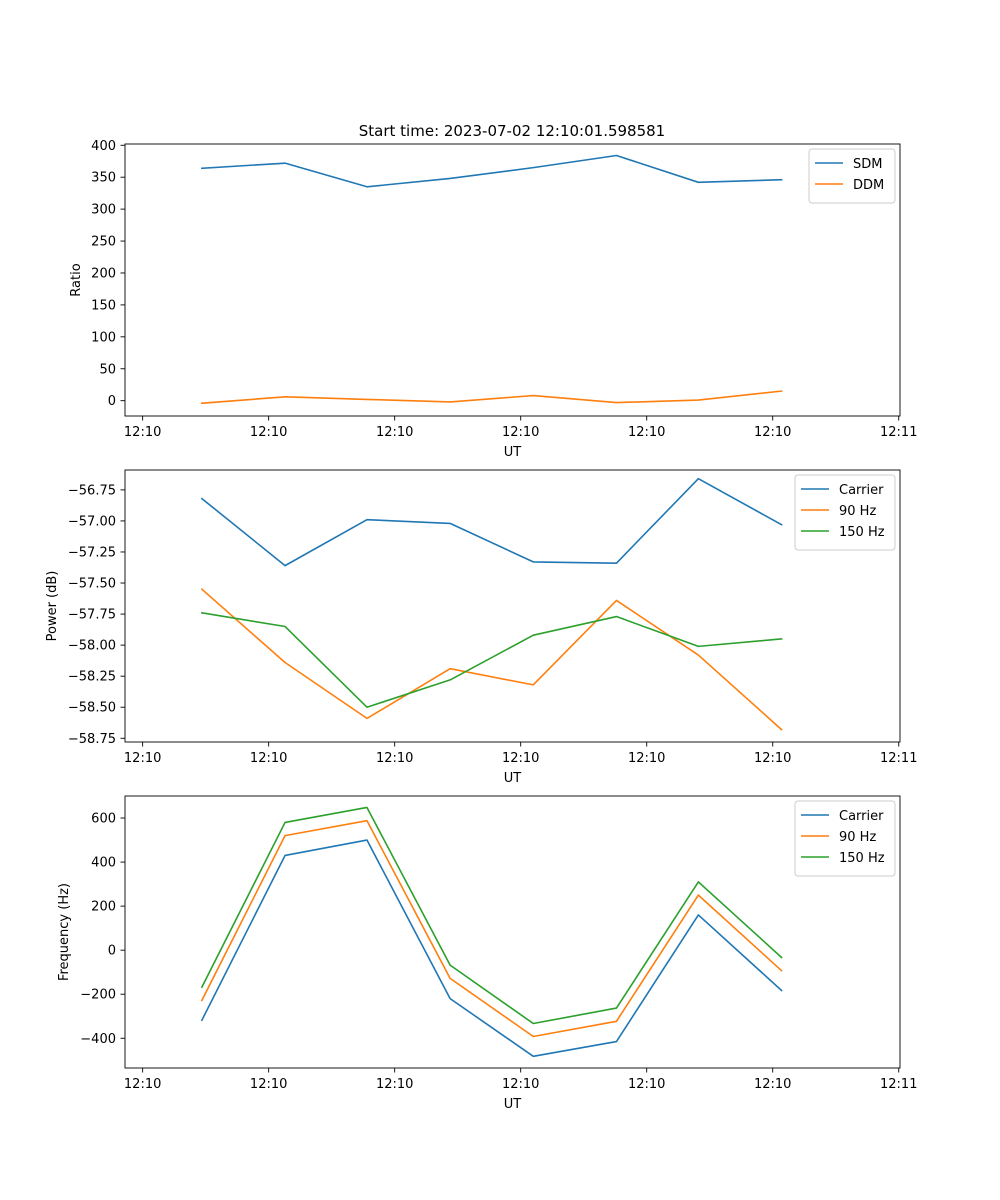 The width and height of the screenshot is (1000, 1200). What do you see at coordinates (92, 708) in the screenshot?
I see `y-tick-label: −58.50` at bounding box center [92, 708].